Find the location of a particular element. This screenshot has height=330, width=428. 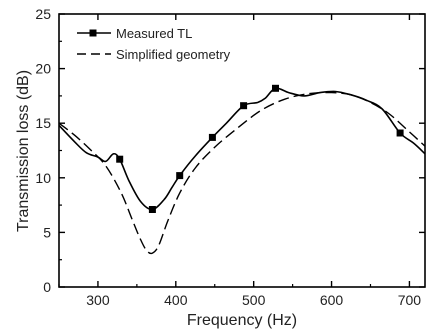

x-tick-label-300: 300 is located at coordinates (98, 300).